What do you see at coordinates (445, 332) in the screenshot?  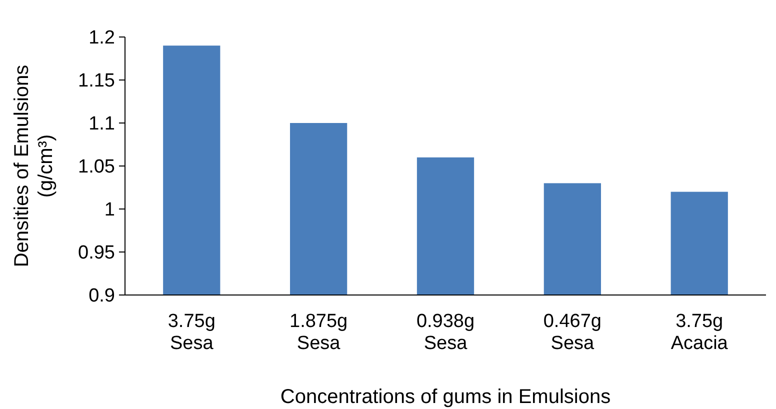 I see `x-tick-label: 0.938g Sesa` at bounding box center [445, 332].